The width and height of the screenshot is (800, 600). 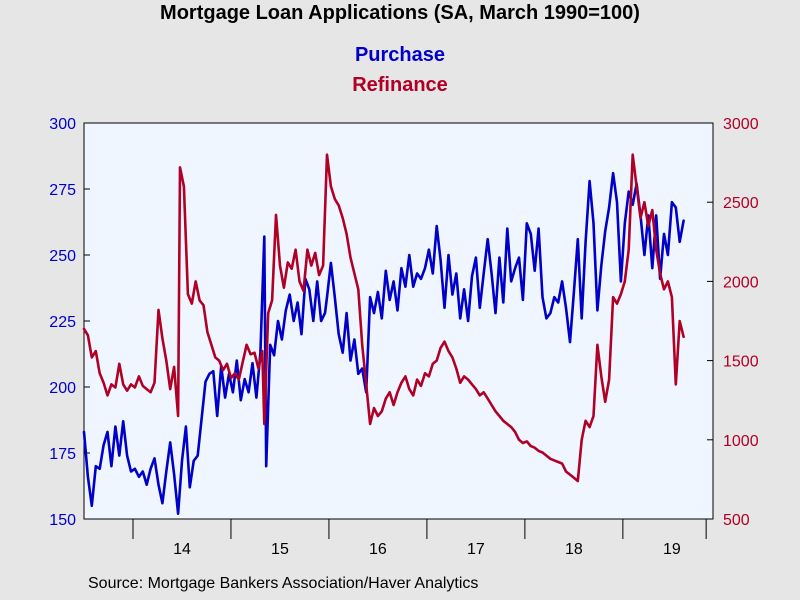 I want to click on x-tick-label: 17, so click(x=476, y=549).